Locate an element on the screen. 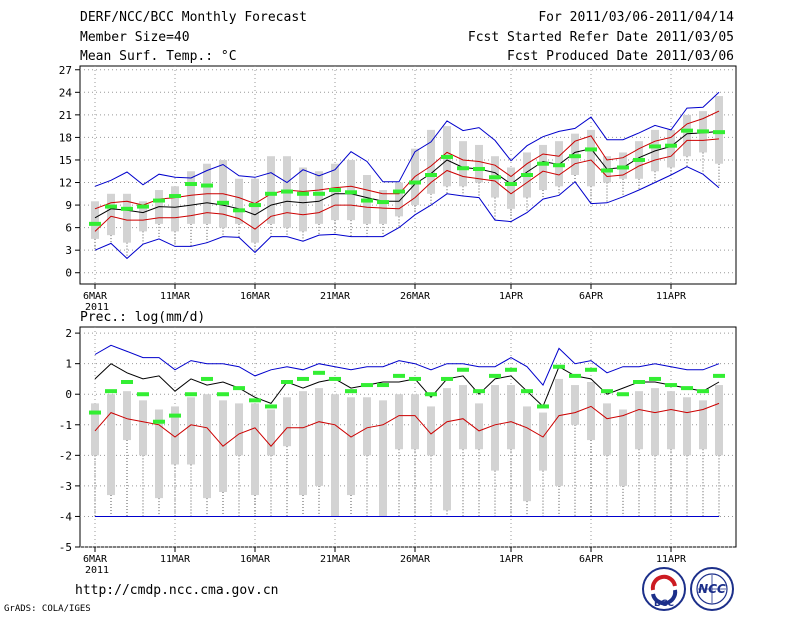 The height and width of the screenshot is (618, 800). precip-panel-title: Prec.: log(mm/d) is located at coordinates (143, 317).